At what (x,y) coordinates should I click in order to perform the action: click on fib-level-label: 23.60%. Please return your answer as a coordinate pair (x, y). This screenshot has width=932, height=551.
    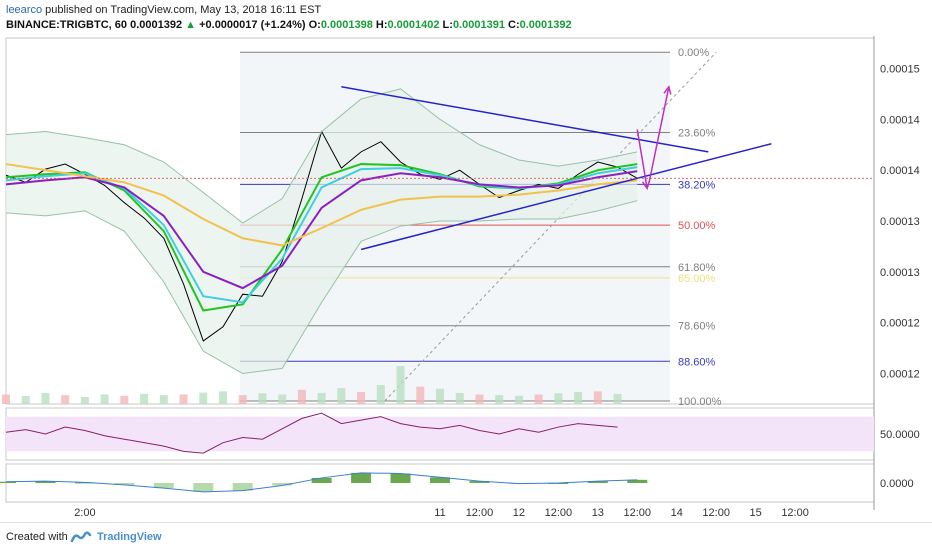
    Looking at the image, I should click on (697, 134).